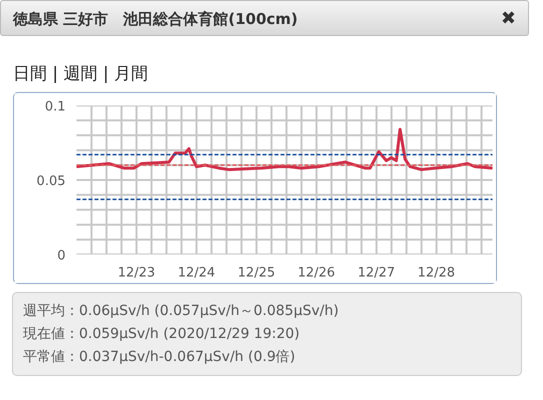 The width and height of the screenshot is (543, 400). Describe the element at coordinates (61, 256) in the screenshot. I see `y-tick-label: 0` at that location.